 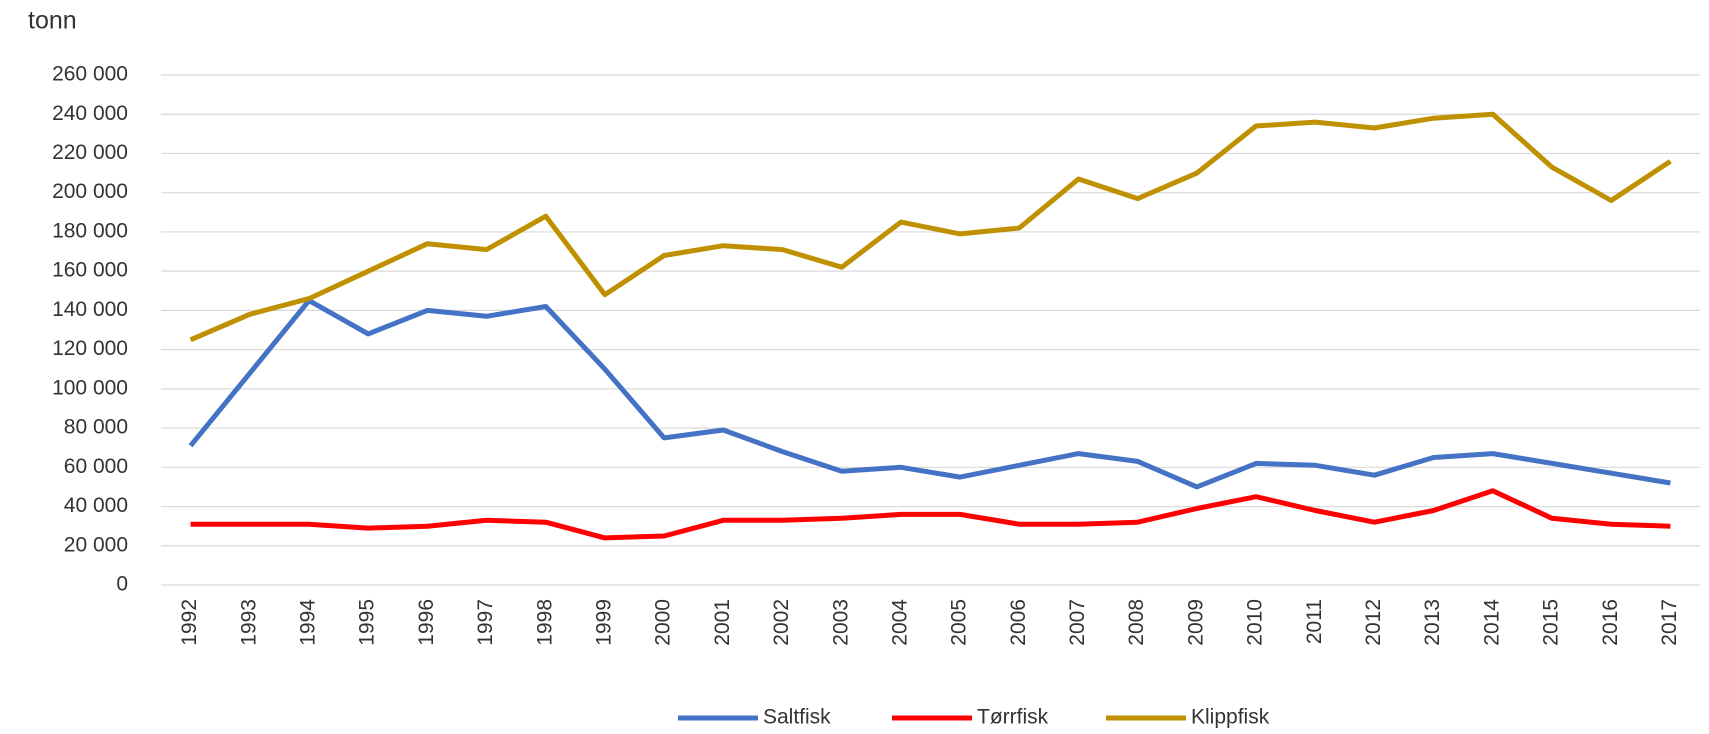 I want to click on y-tick-label: 260 000, so click(x=90, y=74).